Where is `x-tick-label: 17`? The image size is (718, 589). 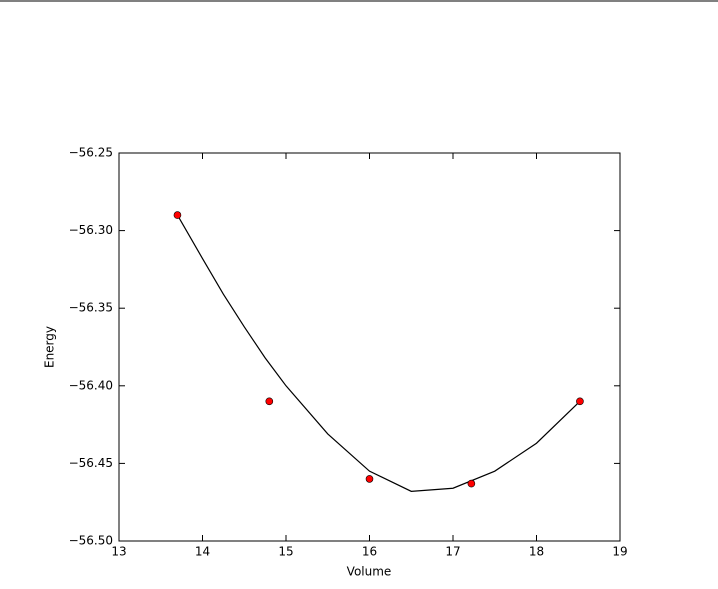 x-tick-label: 17 is located at coordinates (452, 552).